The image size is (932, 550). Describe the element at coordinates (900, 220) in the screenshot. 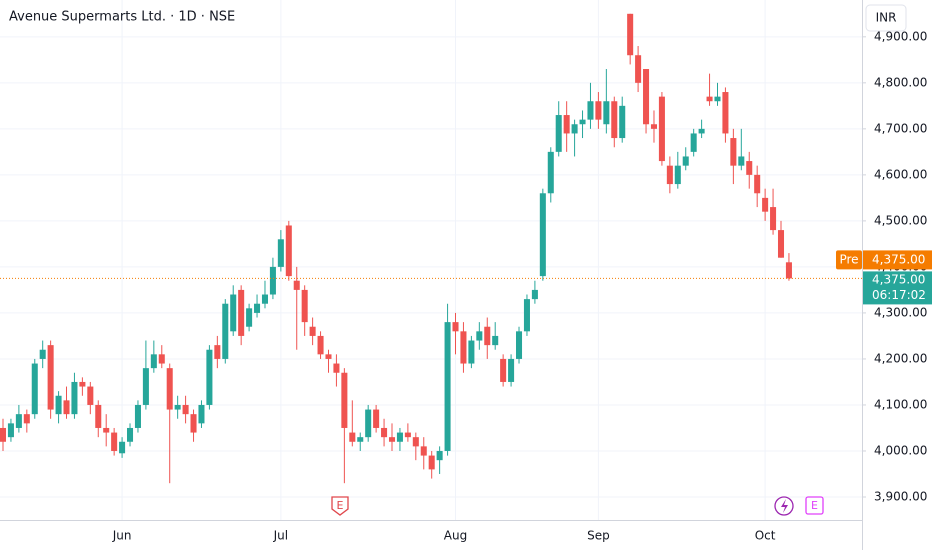

I see `y-tick-label: 4,500.00` at that location.